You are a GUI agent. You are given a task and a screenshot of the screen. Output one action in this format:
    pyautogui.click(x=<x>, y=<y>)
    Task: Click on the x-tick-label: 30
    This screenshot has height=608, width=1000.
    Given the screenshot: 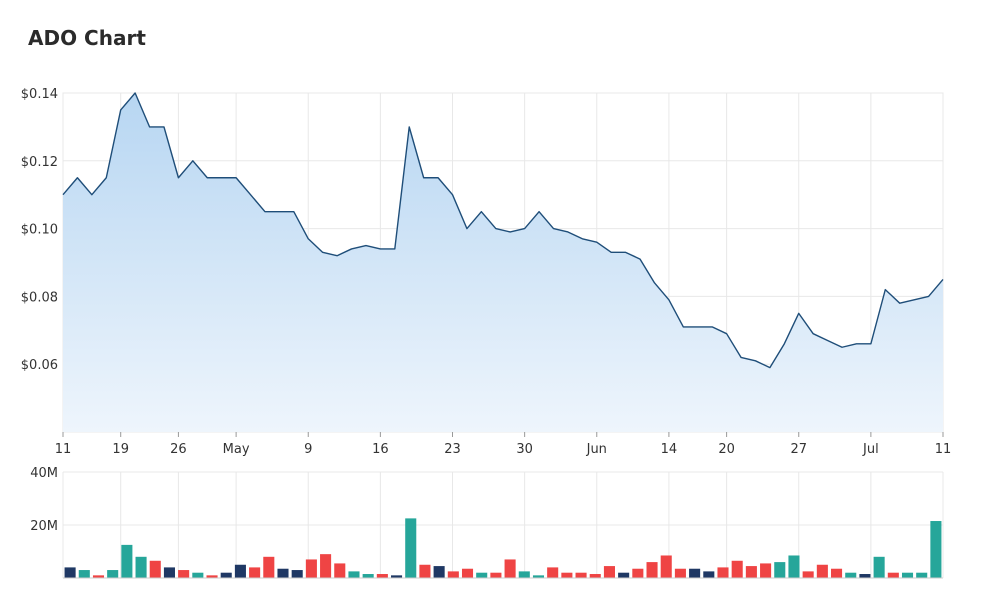 What is the action you would take?
    pyautogui.click(x=524, y=449)
    